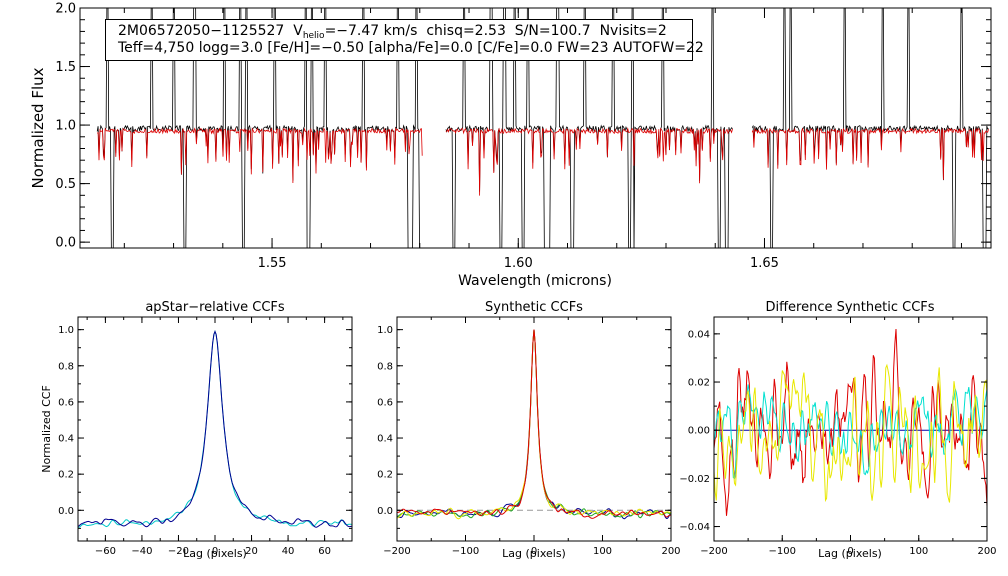  Describe the element at coordinates (534, 307) in the screenshot. I see `synthetic-ccf-title: Synthetic CCFs` at that location.